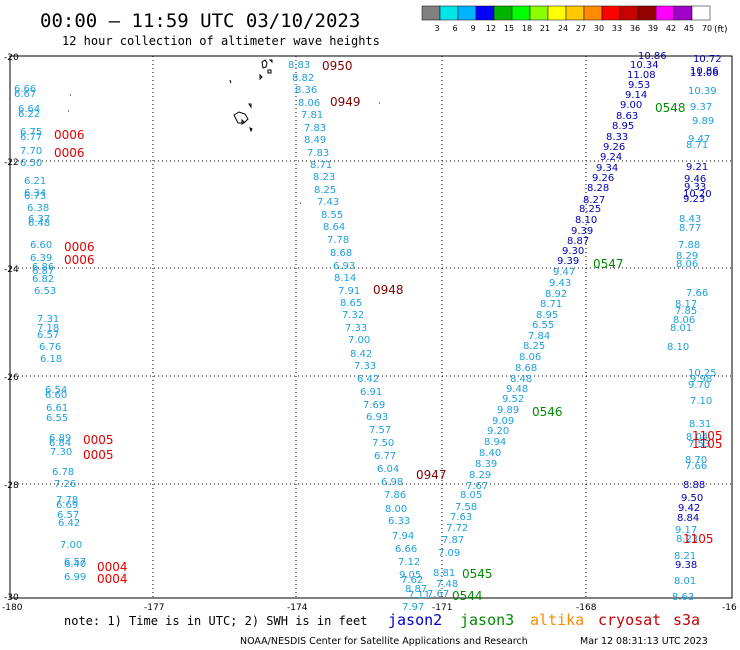  Describe the element at coordinates (573, 251) in the screenshot. I see `swh-value: 9.30` at that location.